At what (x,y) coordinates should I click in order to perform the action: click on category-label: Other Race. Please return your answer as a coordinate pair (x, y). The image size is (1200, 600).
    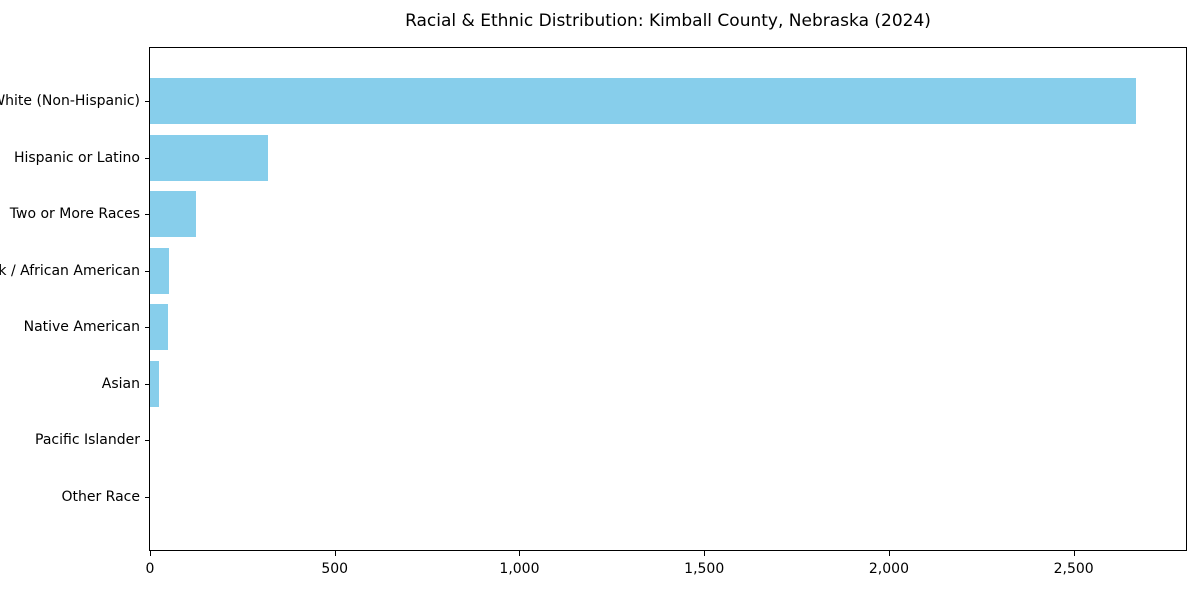
    Looking at the image, I should click on (100, 496).